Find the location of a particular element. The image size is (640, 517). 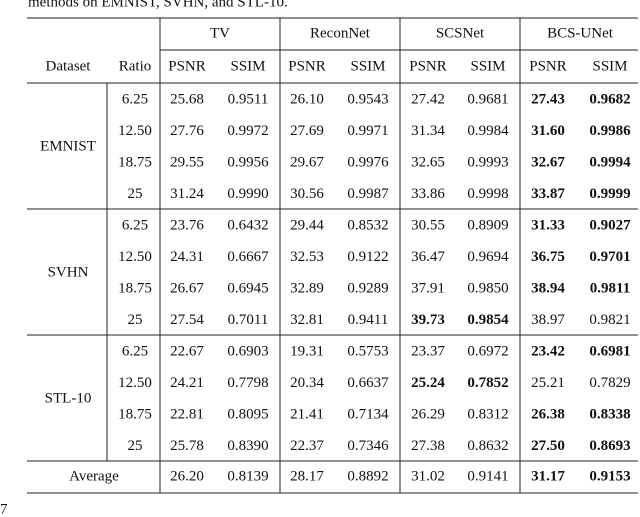

cell: 30.55 is located at coordinates (428, 225).